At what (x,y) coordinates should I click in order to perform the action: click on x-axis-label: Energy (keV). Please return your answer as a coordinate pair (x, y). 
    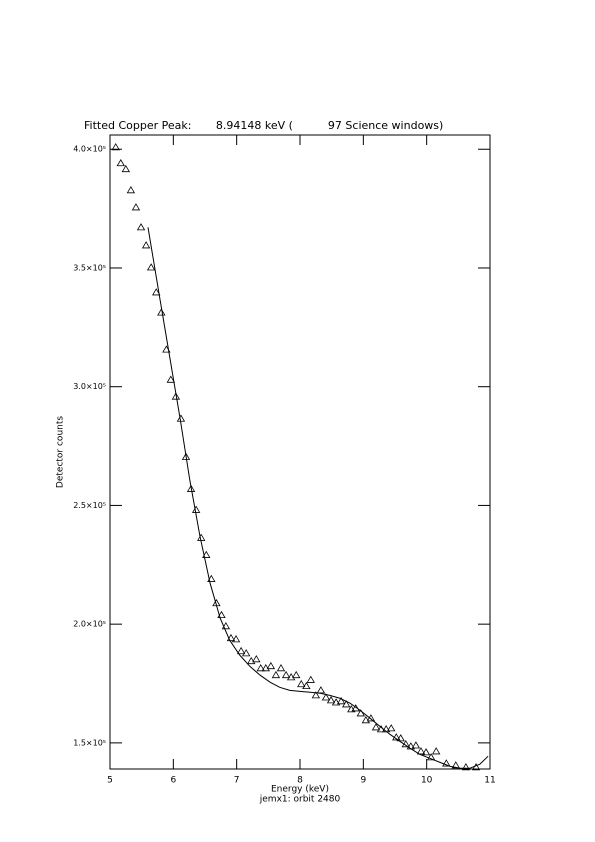
    Looking at the image, I should click on (300, 790).